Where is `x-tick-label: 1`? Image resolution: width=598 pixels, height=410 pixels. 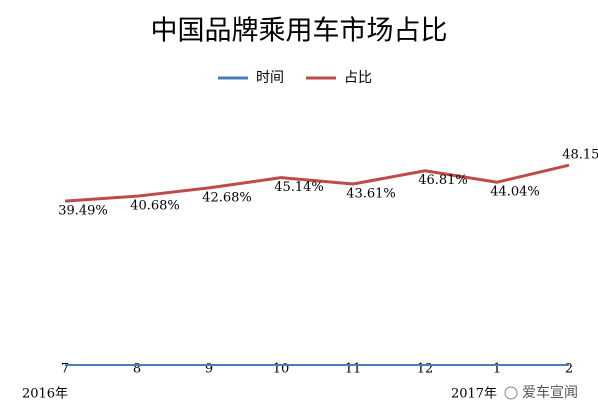 x-tick-label: 1 is located at coordinates (497, 369).